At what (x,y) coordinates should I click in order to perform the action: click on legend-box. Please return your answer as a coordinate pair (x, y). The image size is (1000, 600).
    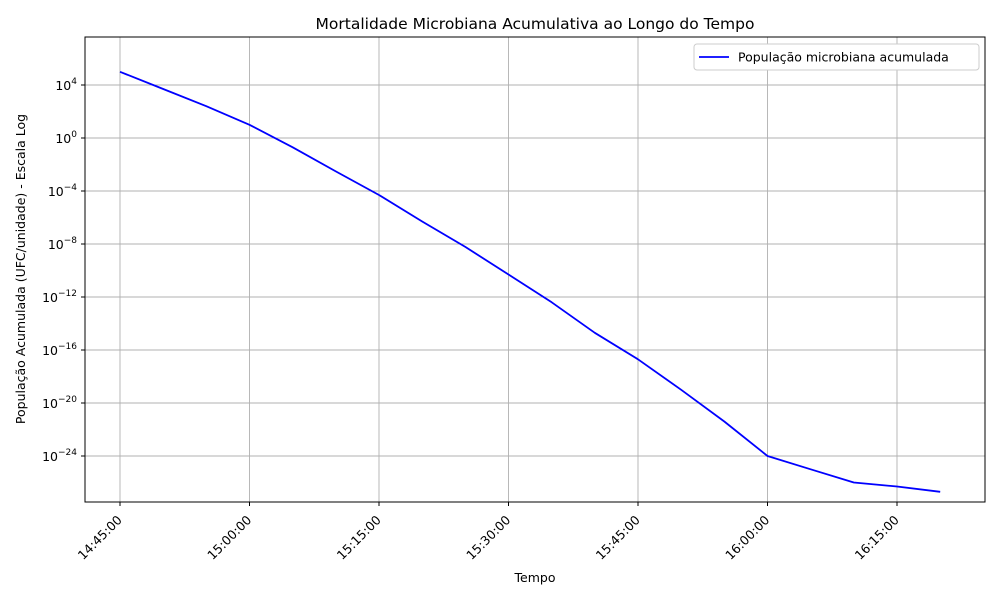
    Looking at the image, I should click on (836, 57).